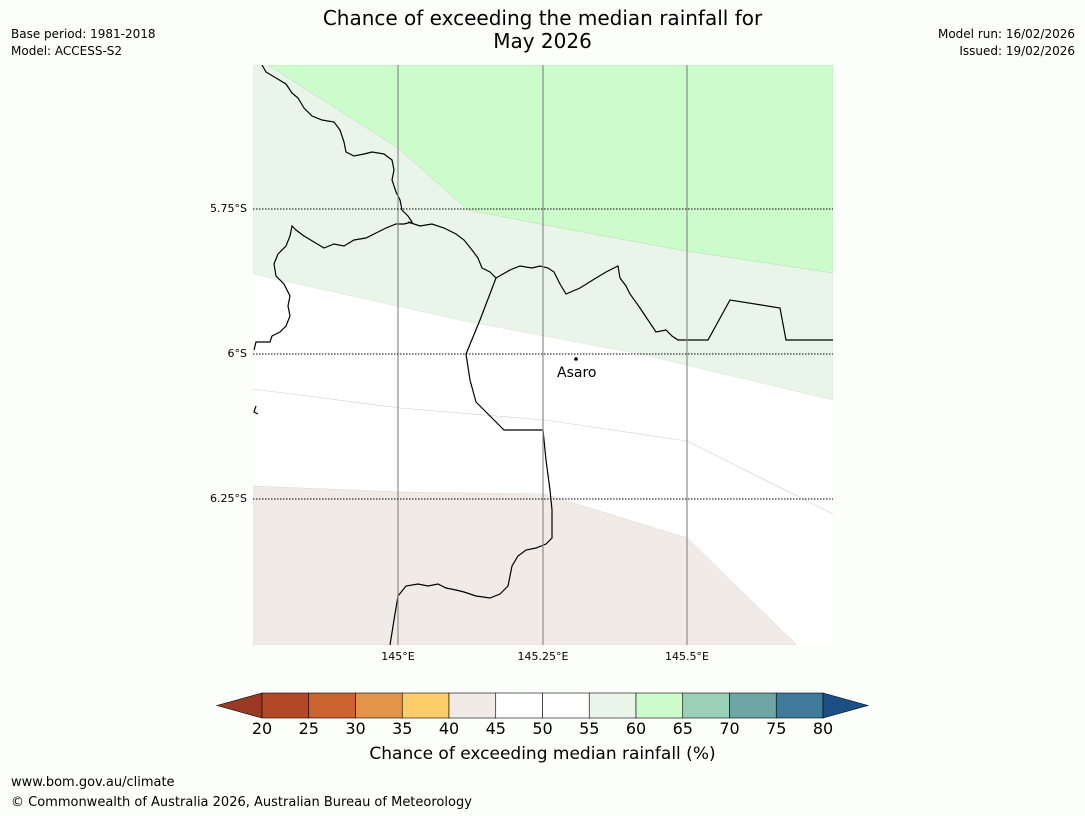  I want to click on issued-date: Issued: 19/02/2026, so click(1017, 51).